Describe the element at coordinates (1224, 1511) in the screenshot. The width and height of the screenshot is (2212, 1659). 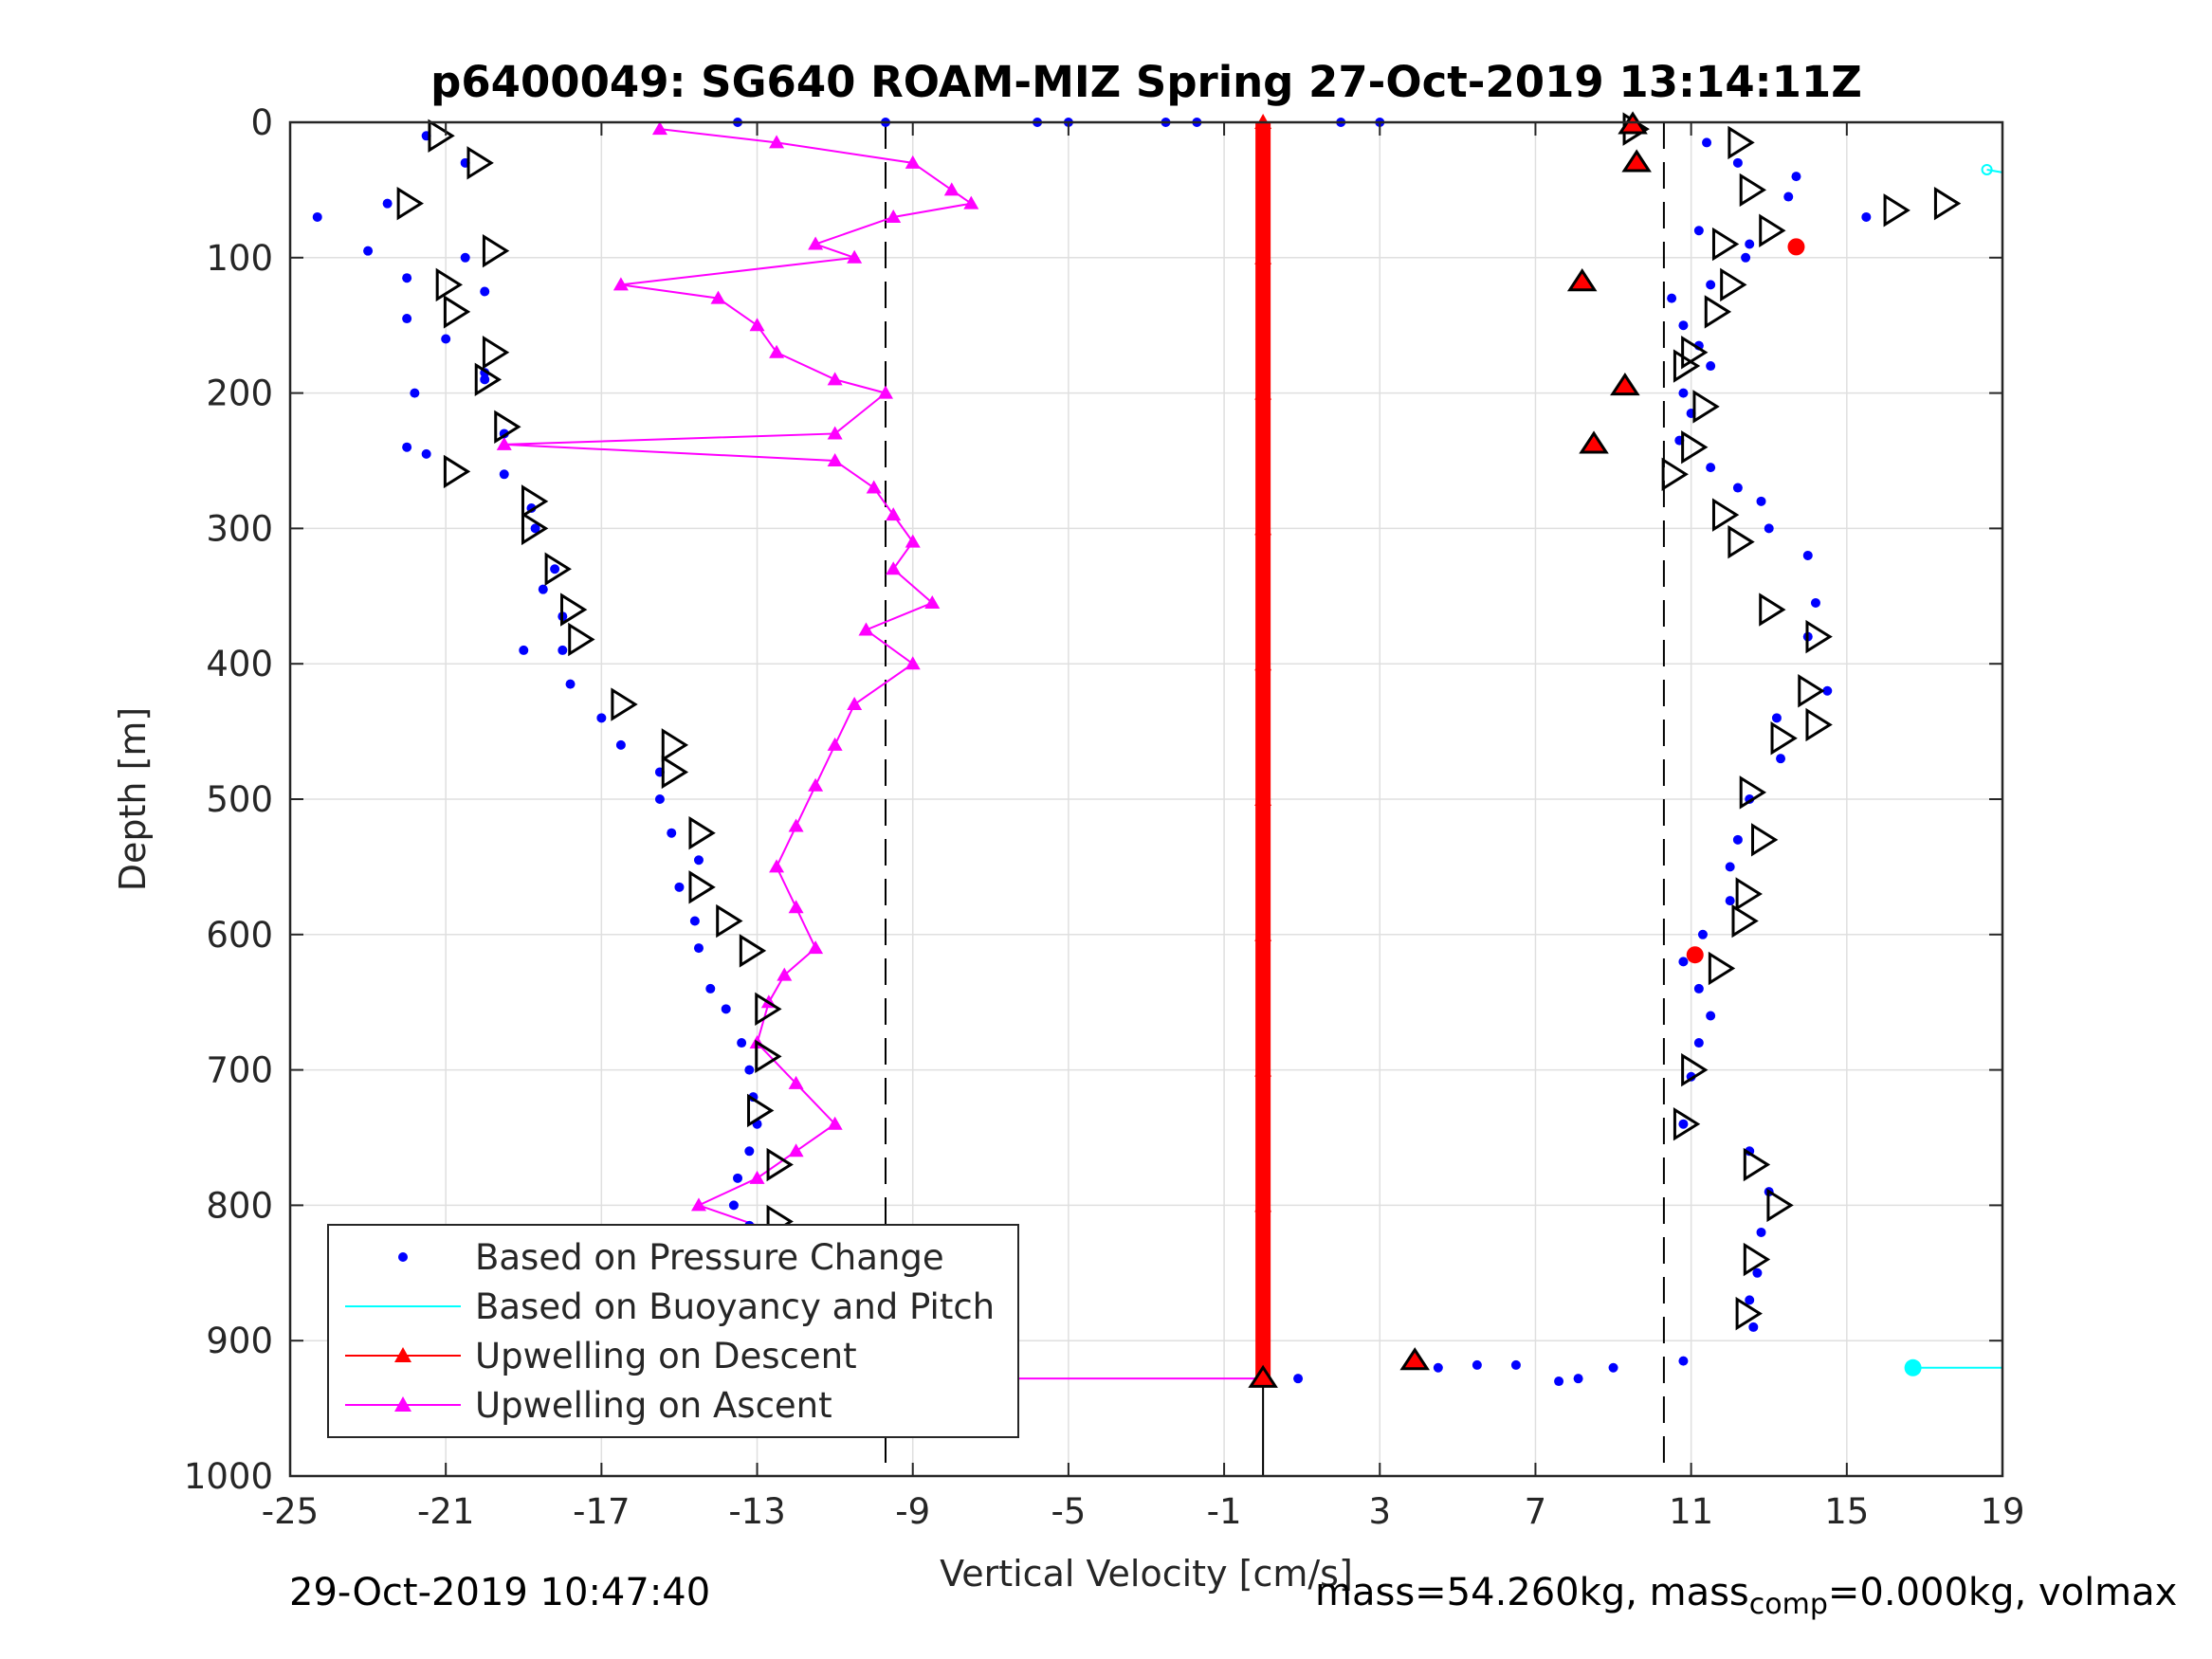
I see `x-tick-label: -1` at that location.